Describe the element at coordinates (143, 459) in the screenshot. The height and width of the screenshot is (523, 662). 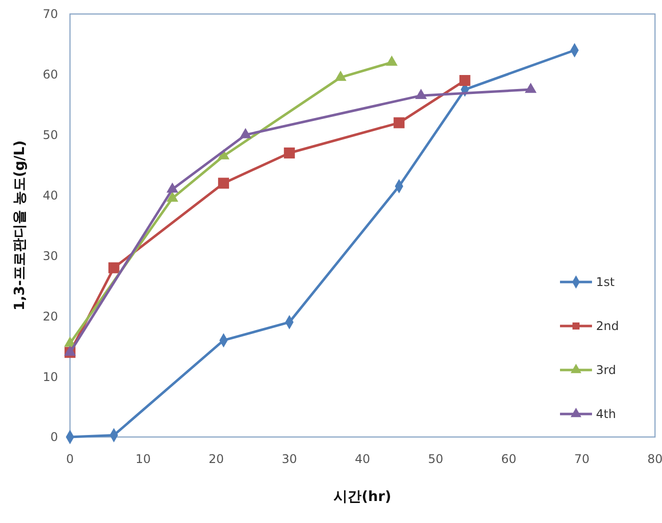
I see `x-tick-label: 10` at that location.